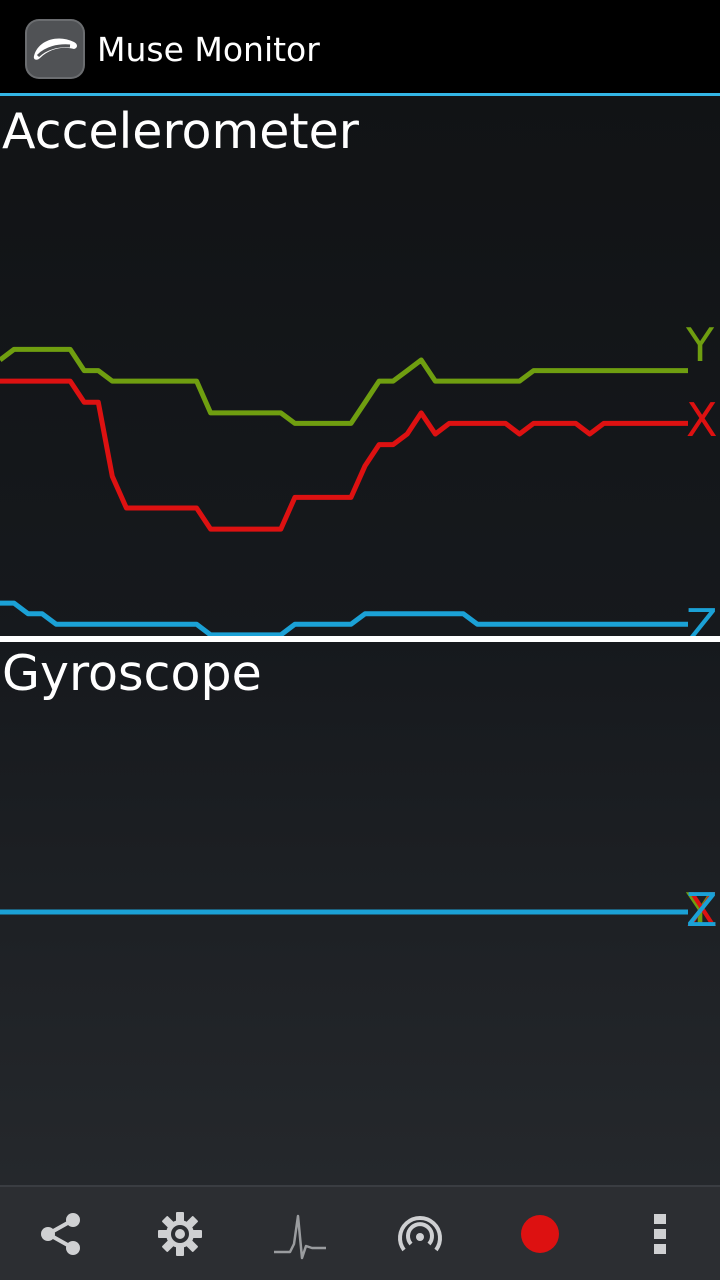  What do you see at coordinates (702, 420) in the screenshot?
I see `accelerometer-legend-x: X` at bounding box center [702, 420].